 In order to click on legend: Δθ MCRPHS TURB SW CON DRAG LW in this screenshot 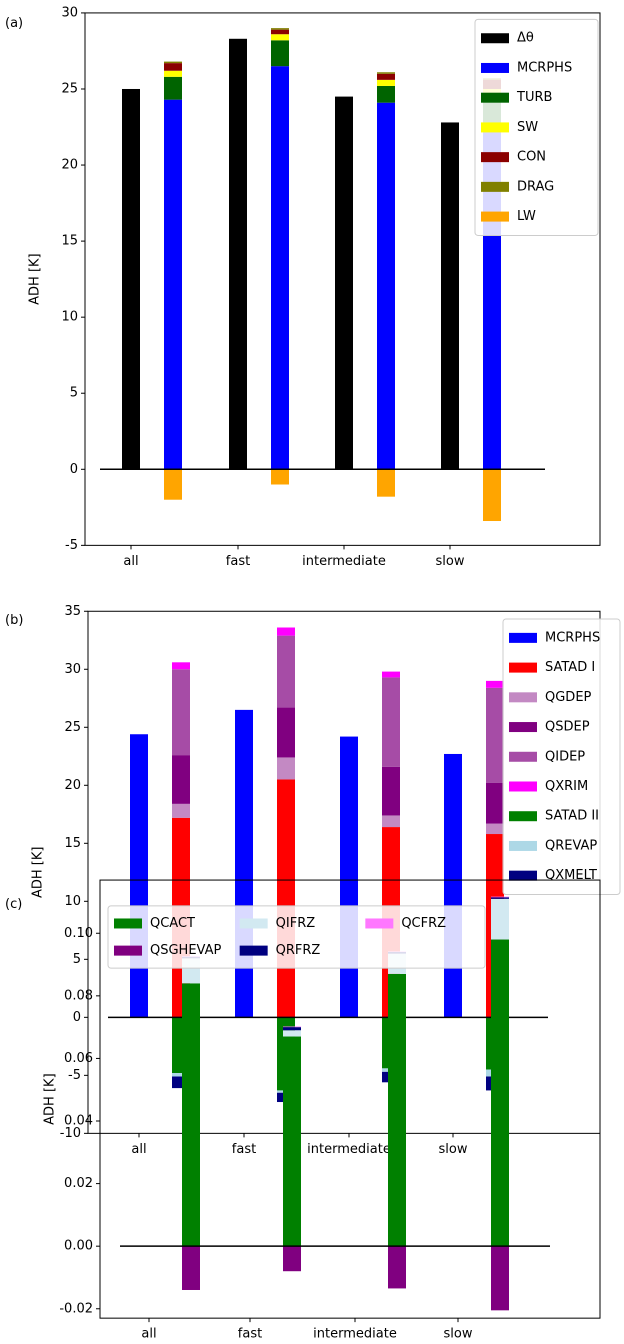, I will do `click(536, 127)`.